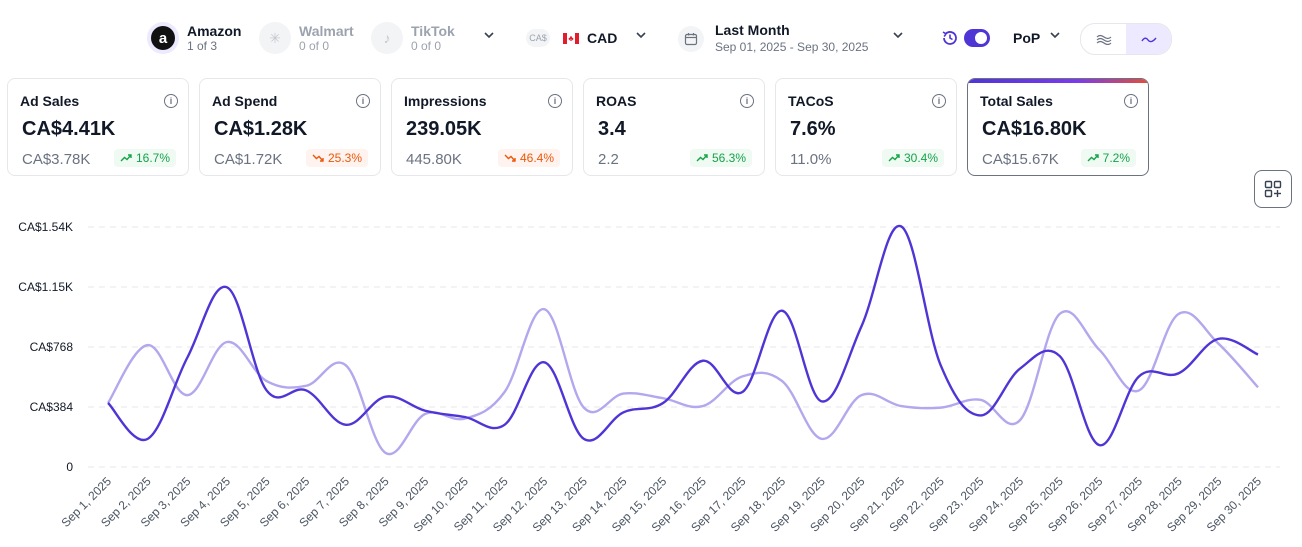 Image resolution: width=1302 pixels, height=547 pixels. What do you see at coordinates (248, 159) in the screenshot?
I see `metric-previous-value: CA$1.72K` at bounding box center [248, 159].